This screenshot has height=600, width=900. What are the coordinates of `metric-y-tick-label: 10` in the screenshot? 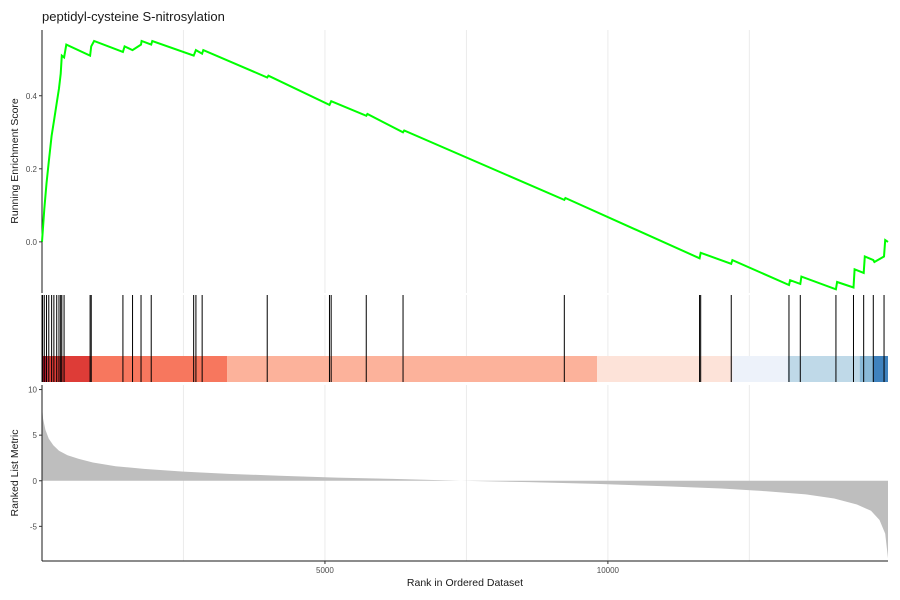 It's located at (32, 390).